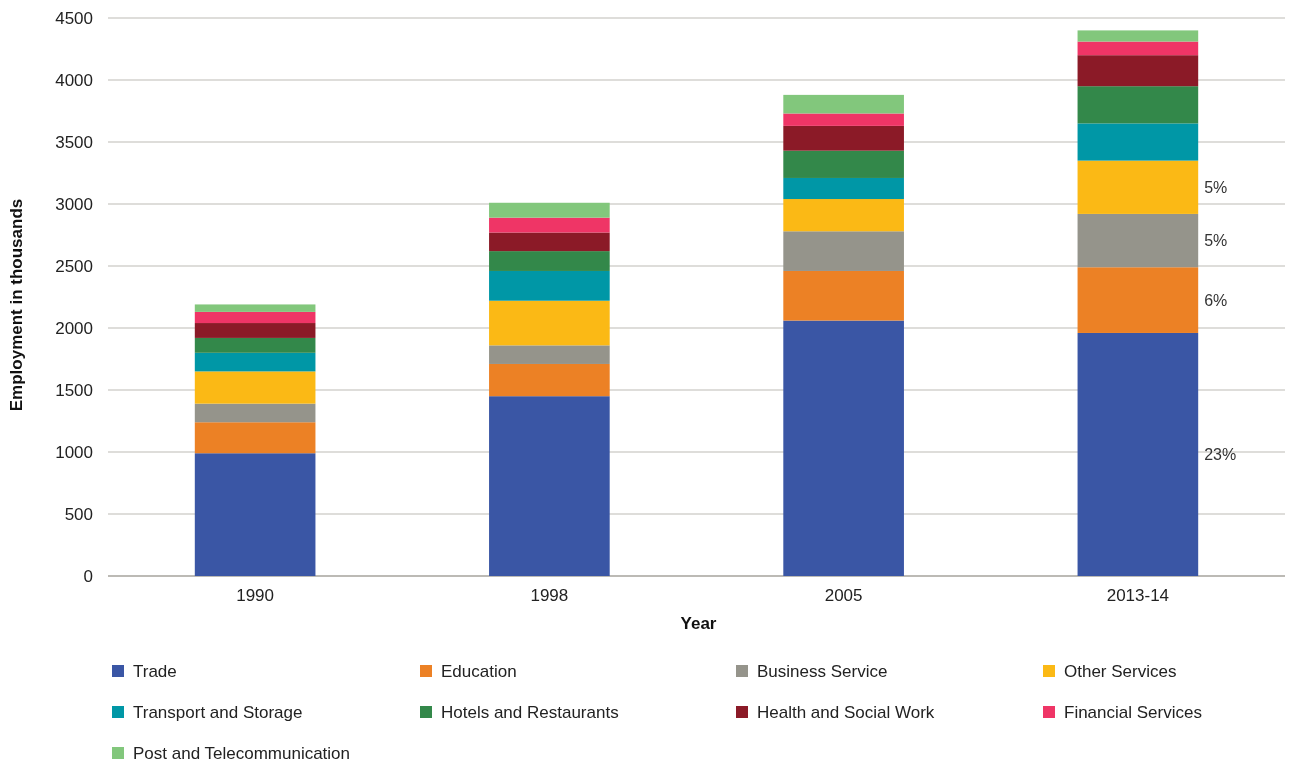 The height and width of the screenshot is (764, 1298). I want to click on y-tick-label: 4000, so click(74, 80).